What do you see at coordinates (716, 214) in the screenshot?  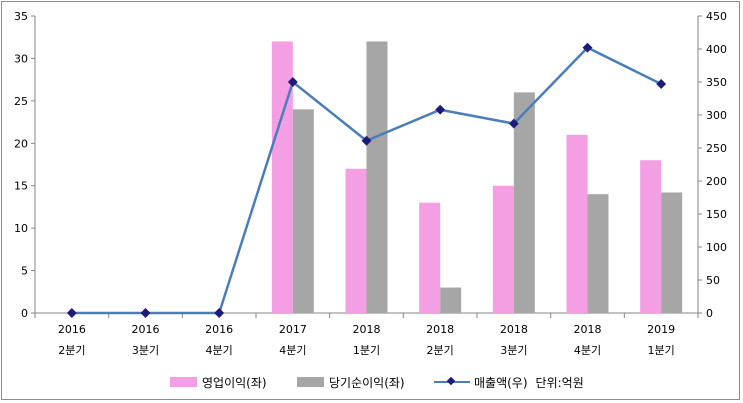 I see `right-tick-label: 150` at bounding box center [716, 214].